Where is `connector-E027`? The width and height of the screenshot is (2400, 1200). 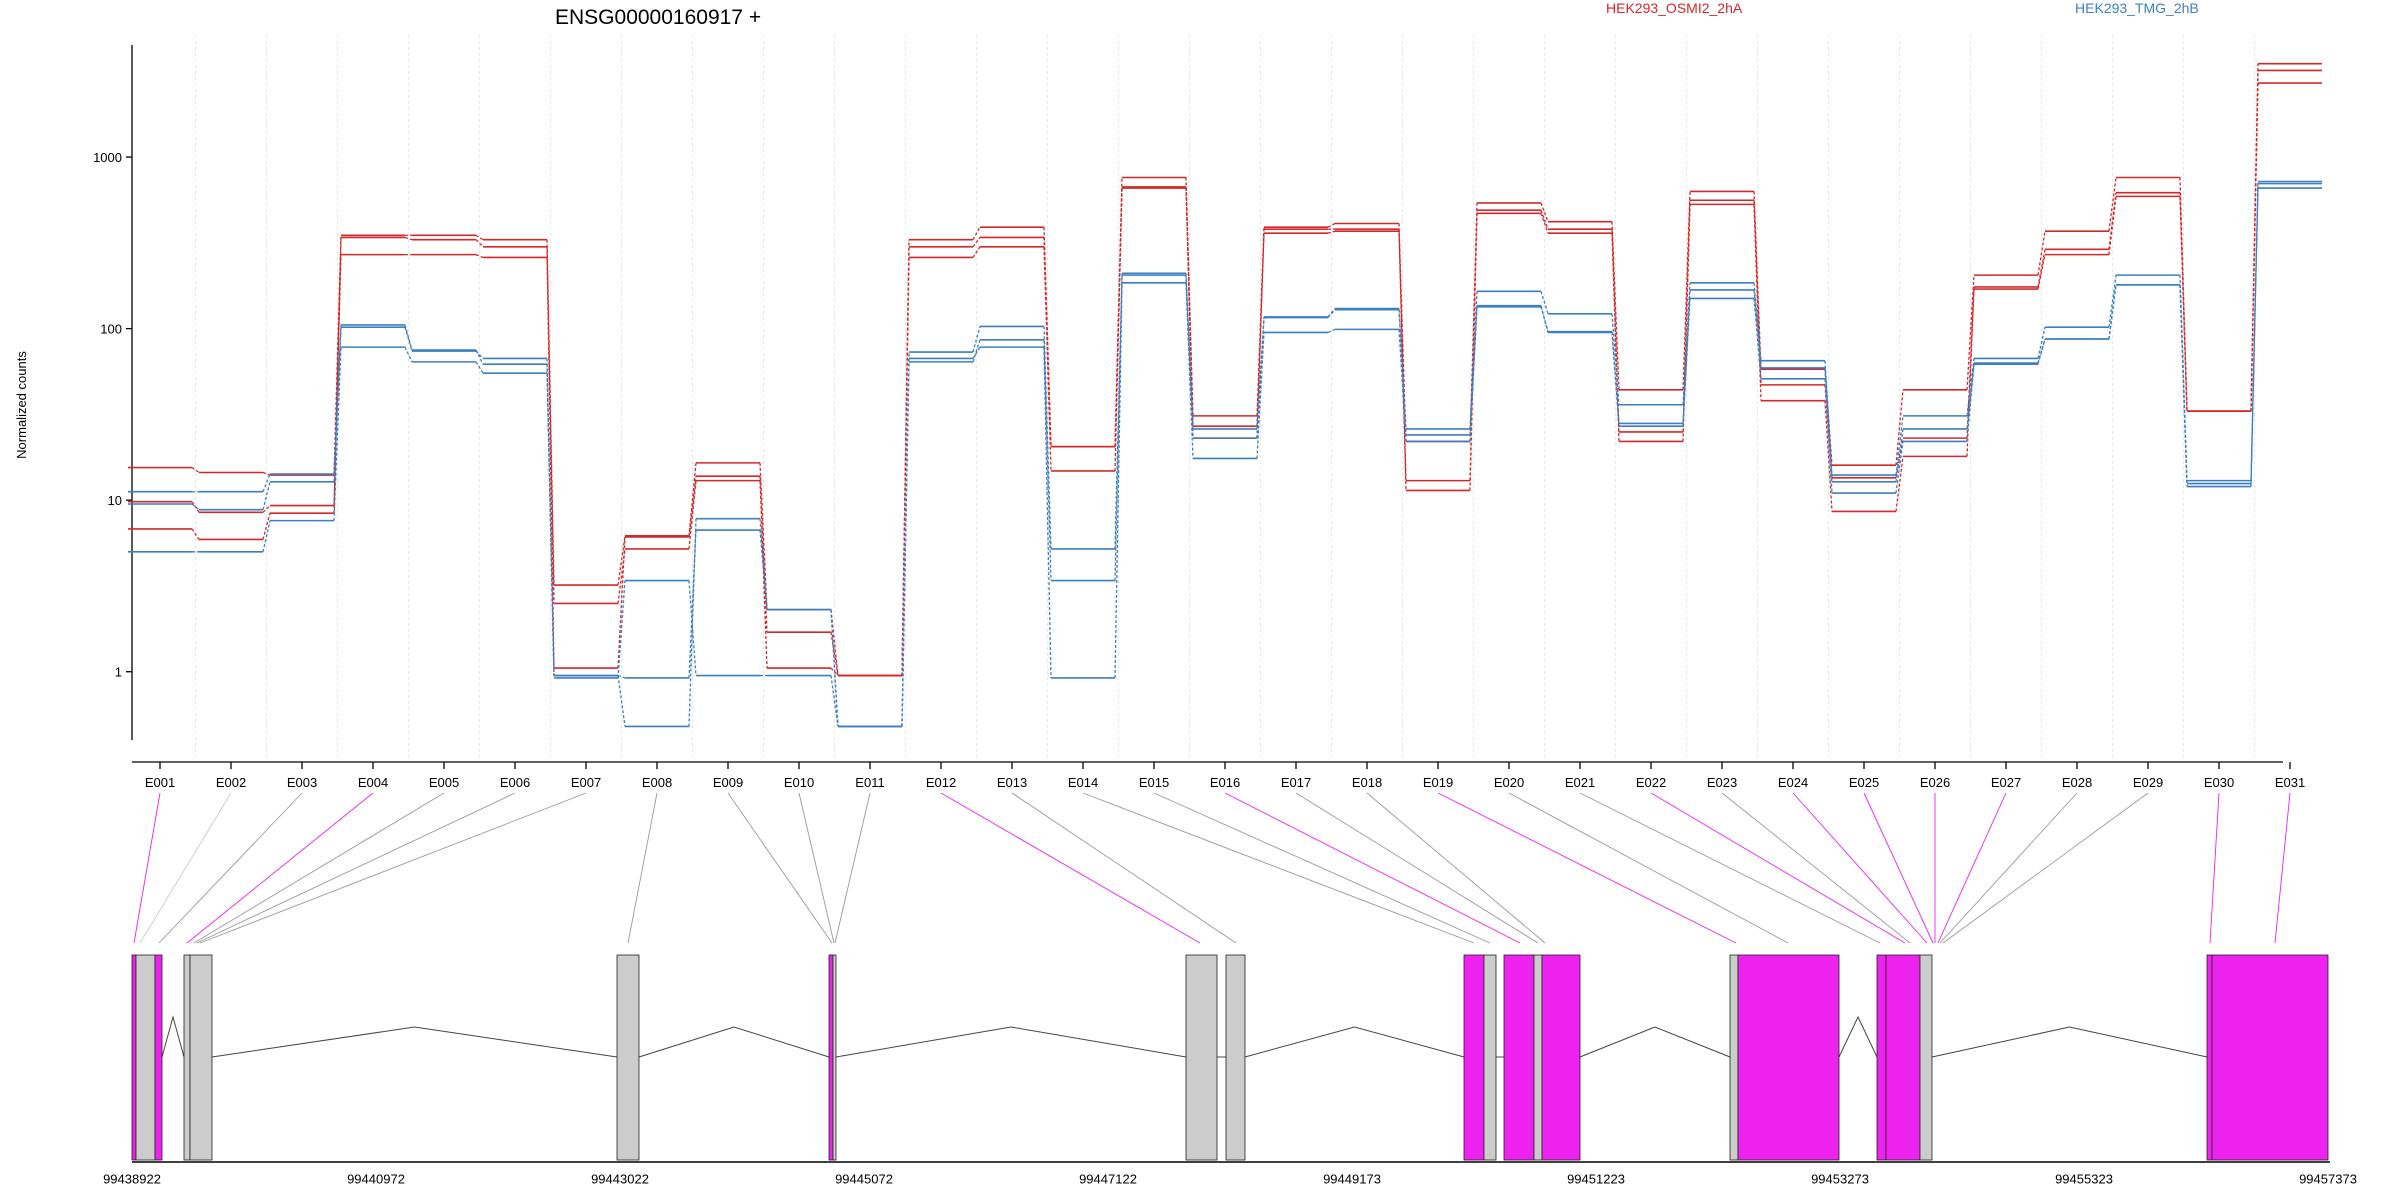 connector-E027 is located at coordinates (1972, 868).